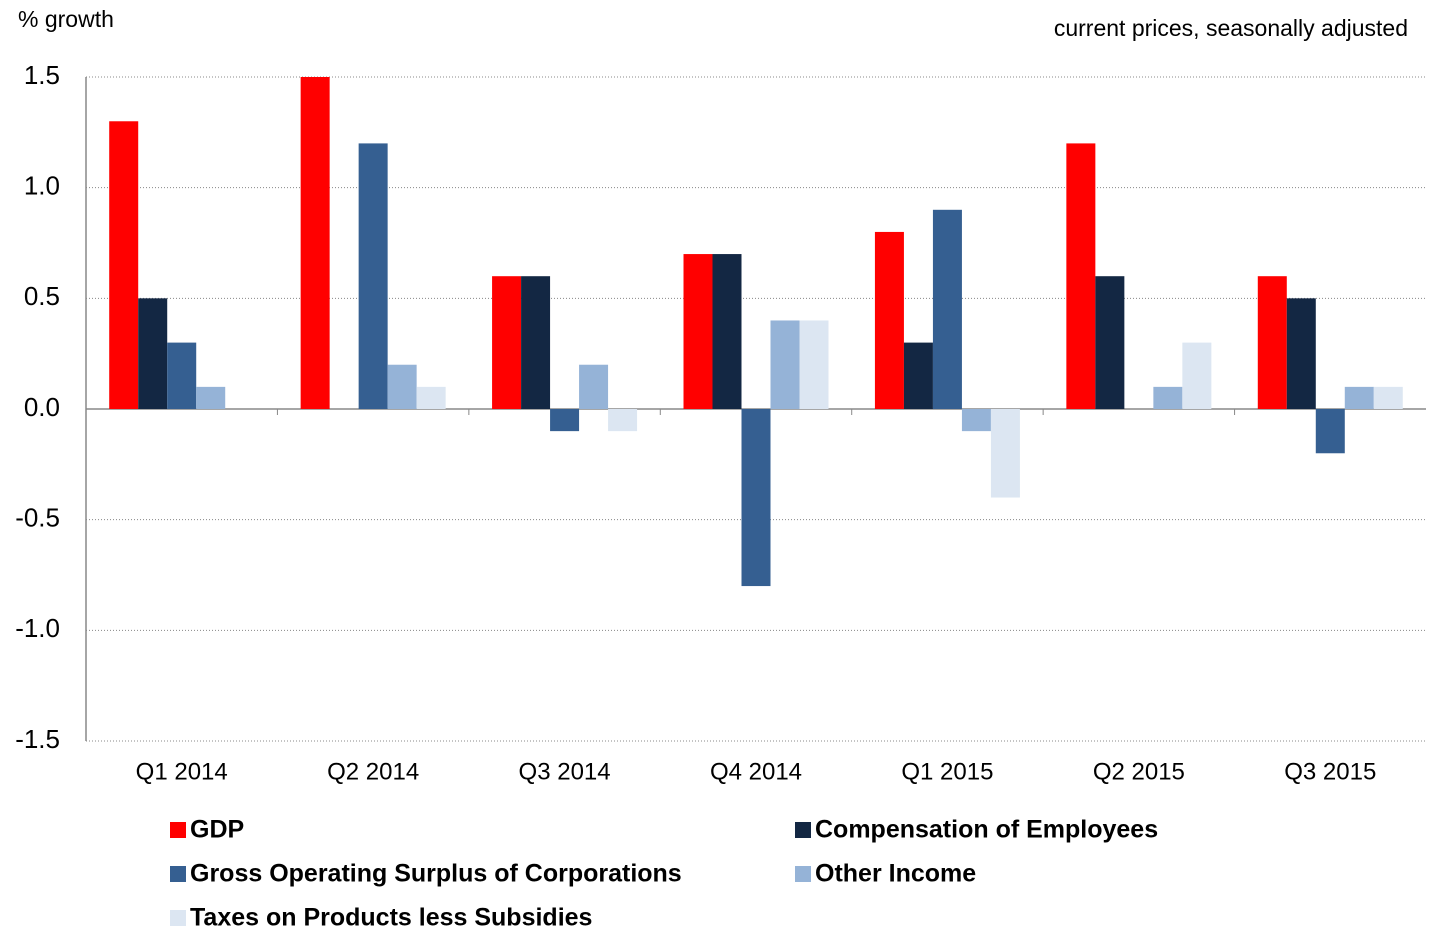 The width and height of the screenshot is (1434, 932). I want to click on y-tick-label: 1.0, so click(42, 186).